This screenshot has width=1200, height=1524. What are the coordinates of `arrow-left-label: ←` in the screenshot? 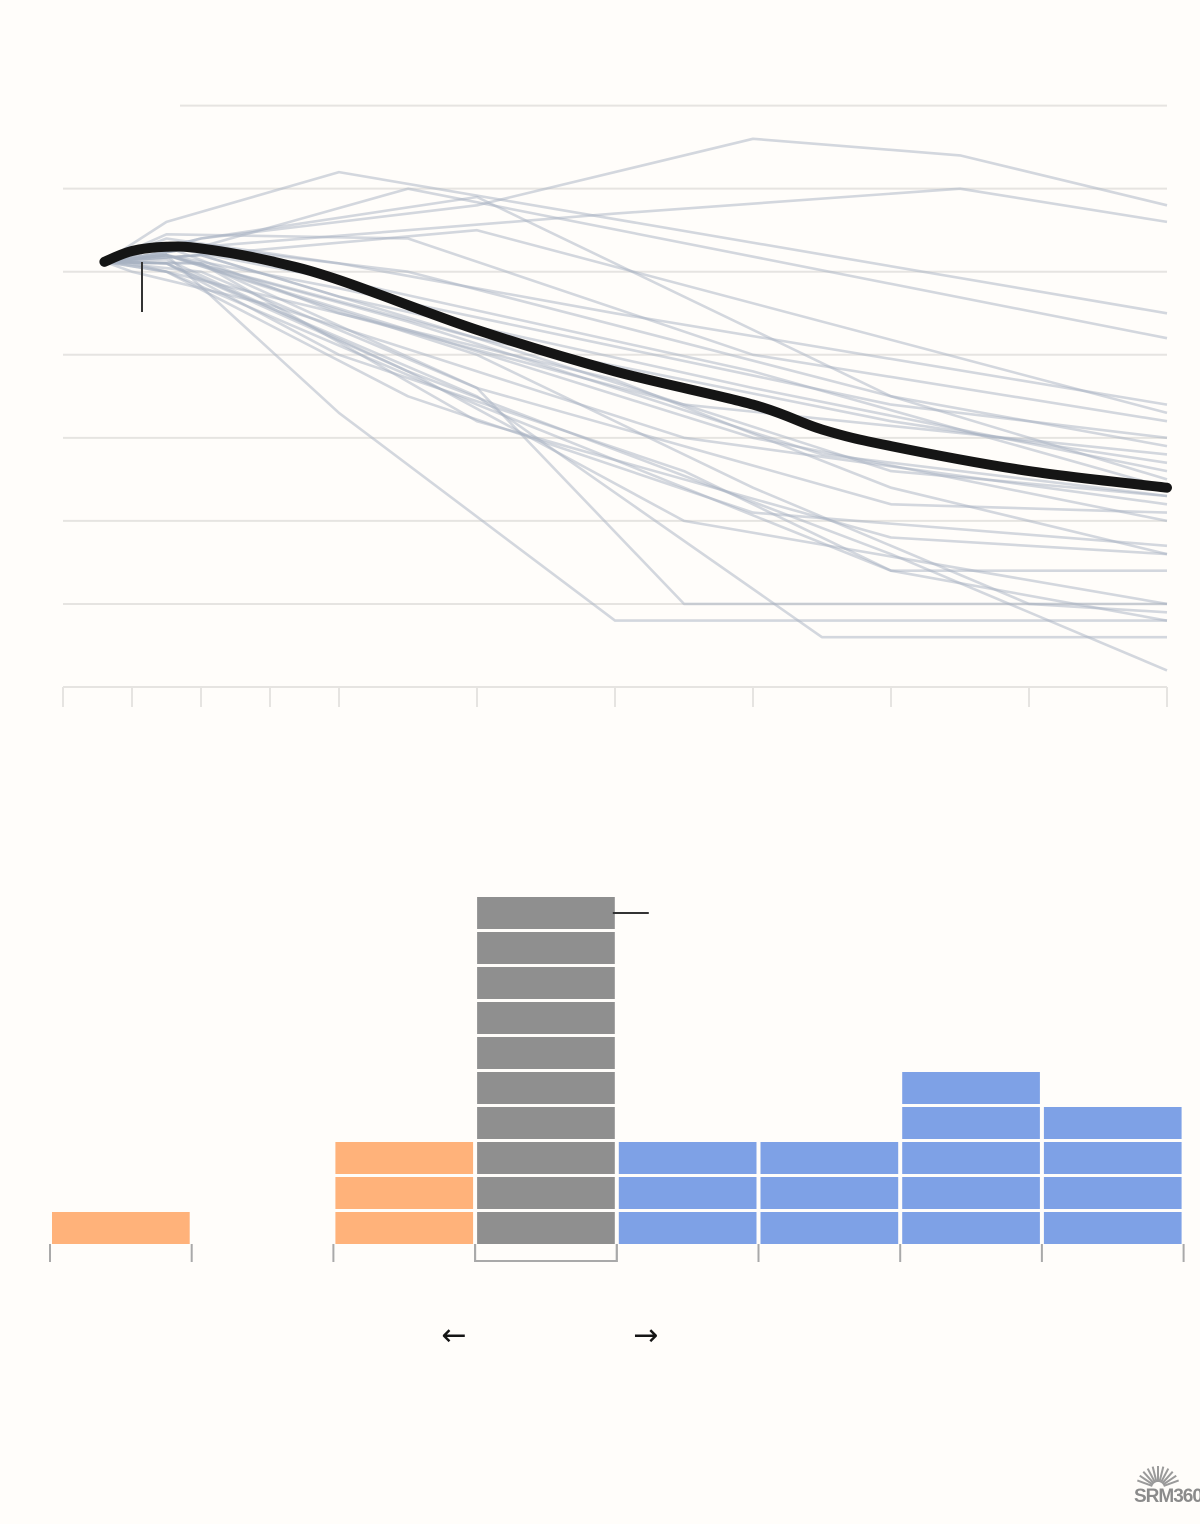 It's located at (453, 1335).